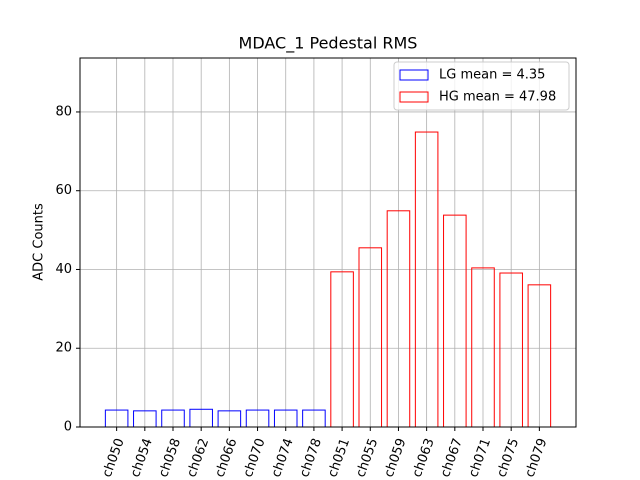 The height and width of the screenshot is (480, 640). I want to click on y-tick-label: 0, so click(68, 427).